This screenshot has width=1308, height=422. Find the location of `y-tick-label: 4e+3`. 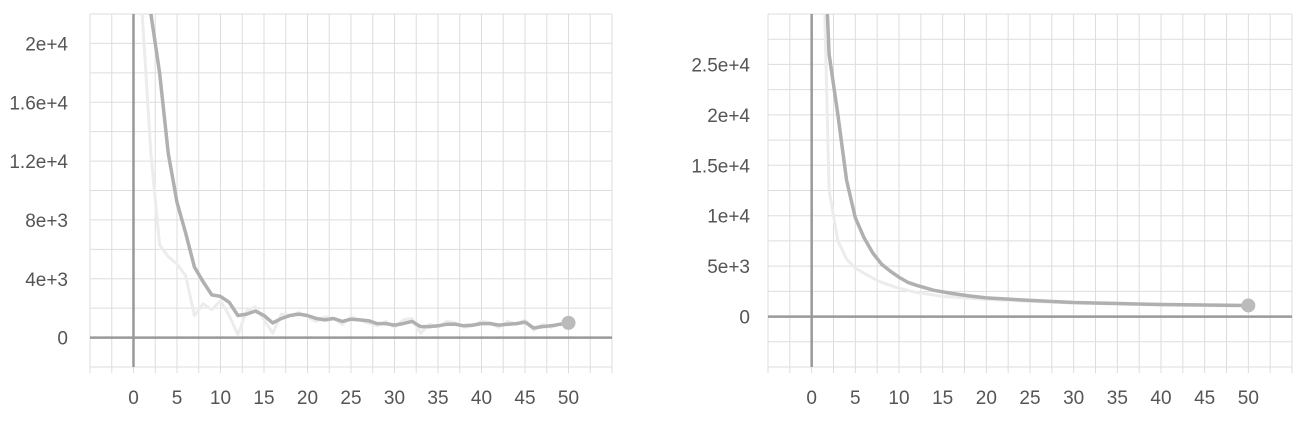

y-tick-label: 4e+3 is located at coordinates (46, 280).